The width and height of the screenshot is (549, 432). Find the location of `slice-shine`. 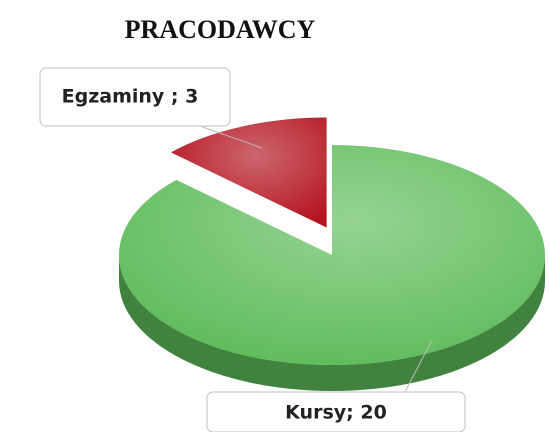

slice-shine is located at coordinates (248, 172).